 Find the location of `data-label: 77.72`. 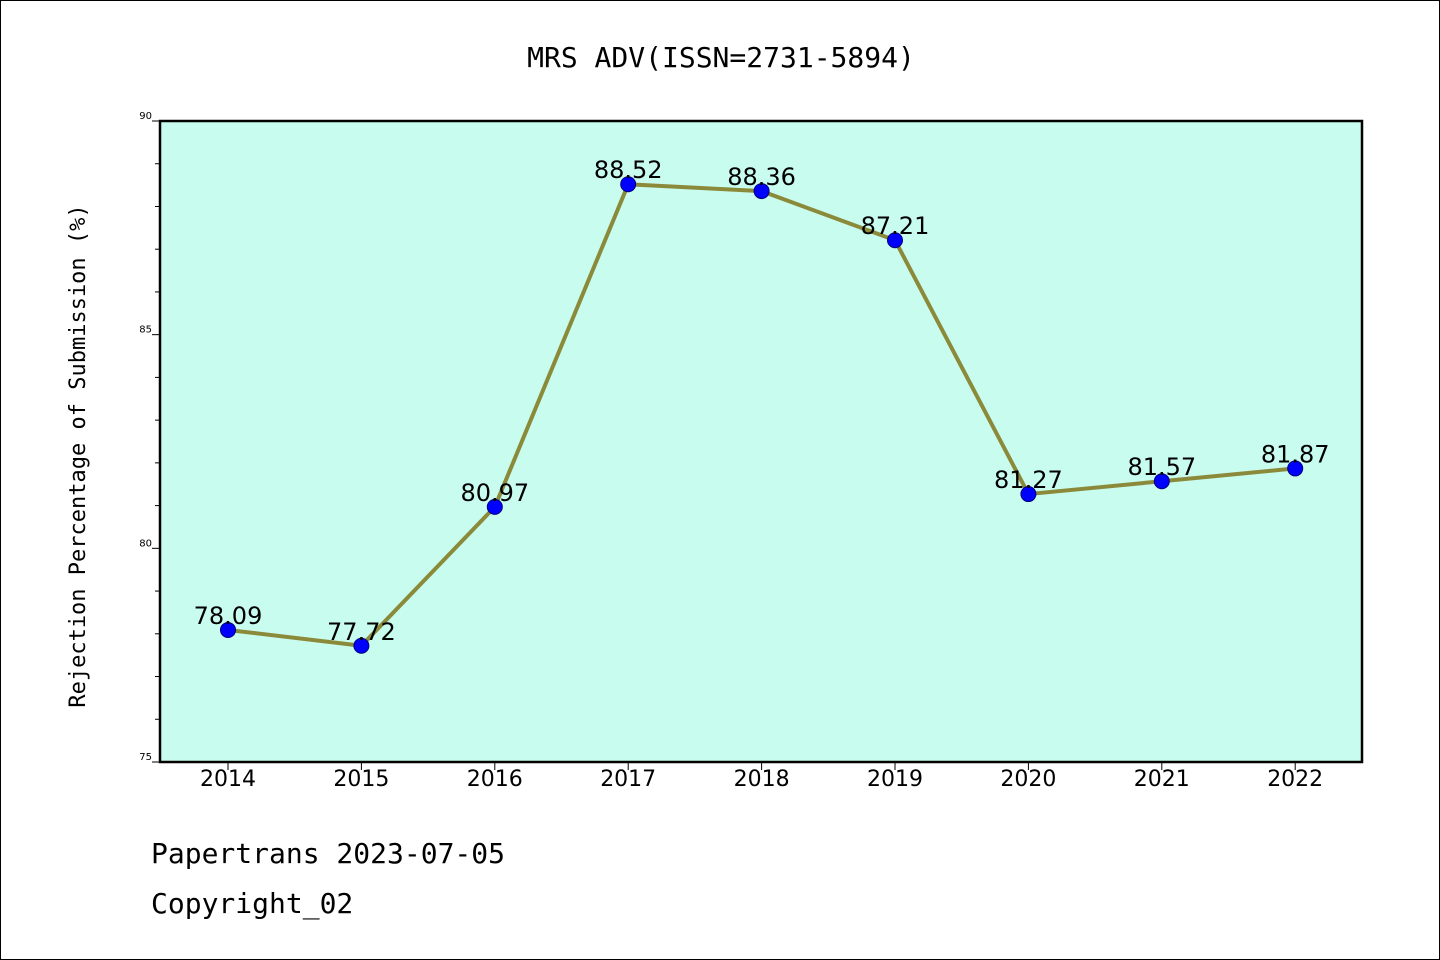

data-label: 77.72 is located at coordinates (361, 632).